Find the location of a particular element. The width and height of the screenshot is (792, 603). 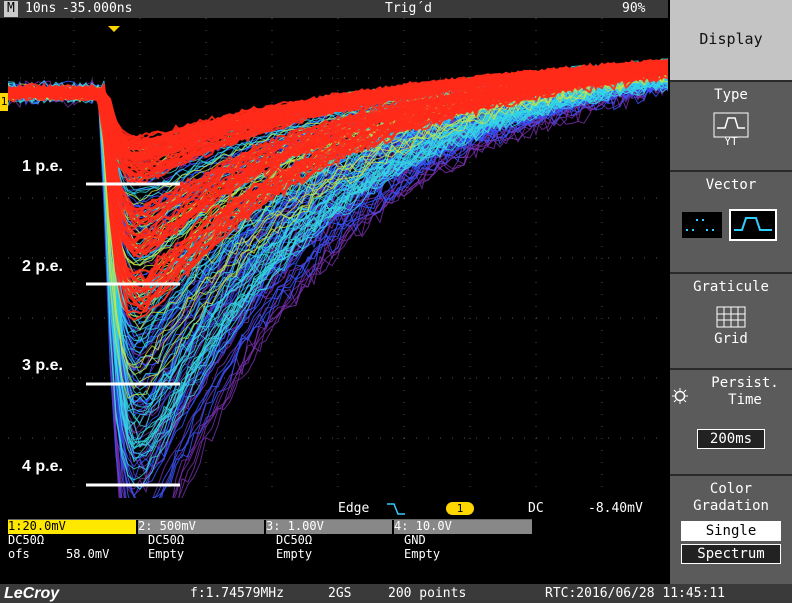

grid-icon is located at coordinates (731, 317).